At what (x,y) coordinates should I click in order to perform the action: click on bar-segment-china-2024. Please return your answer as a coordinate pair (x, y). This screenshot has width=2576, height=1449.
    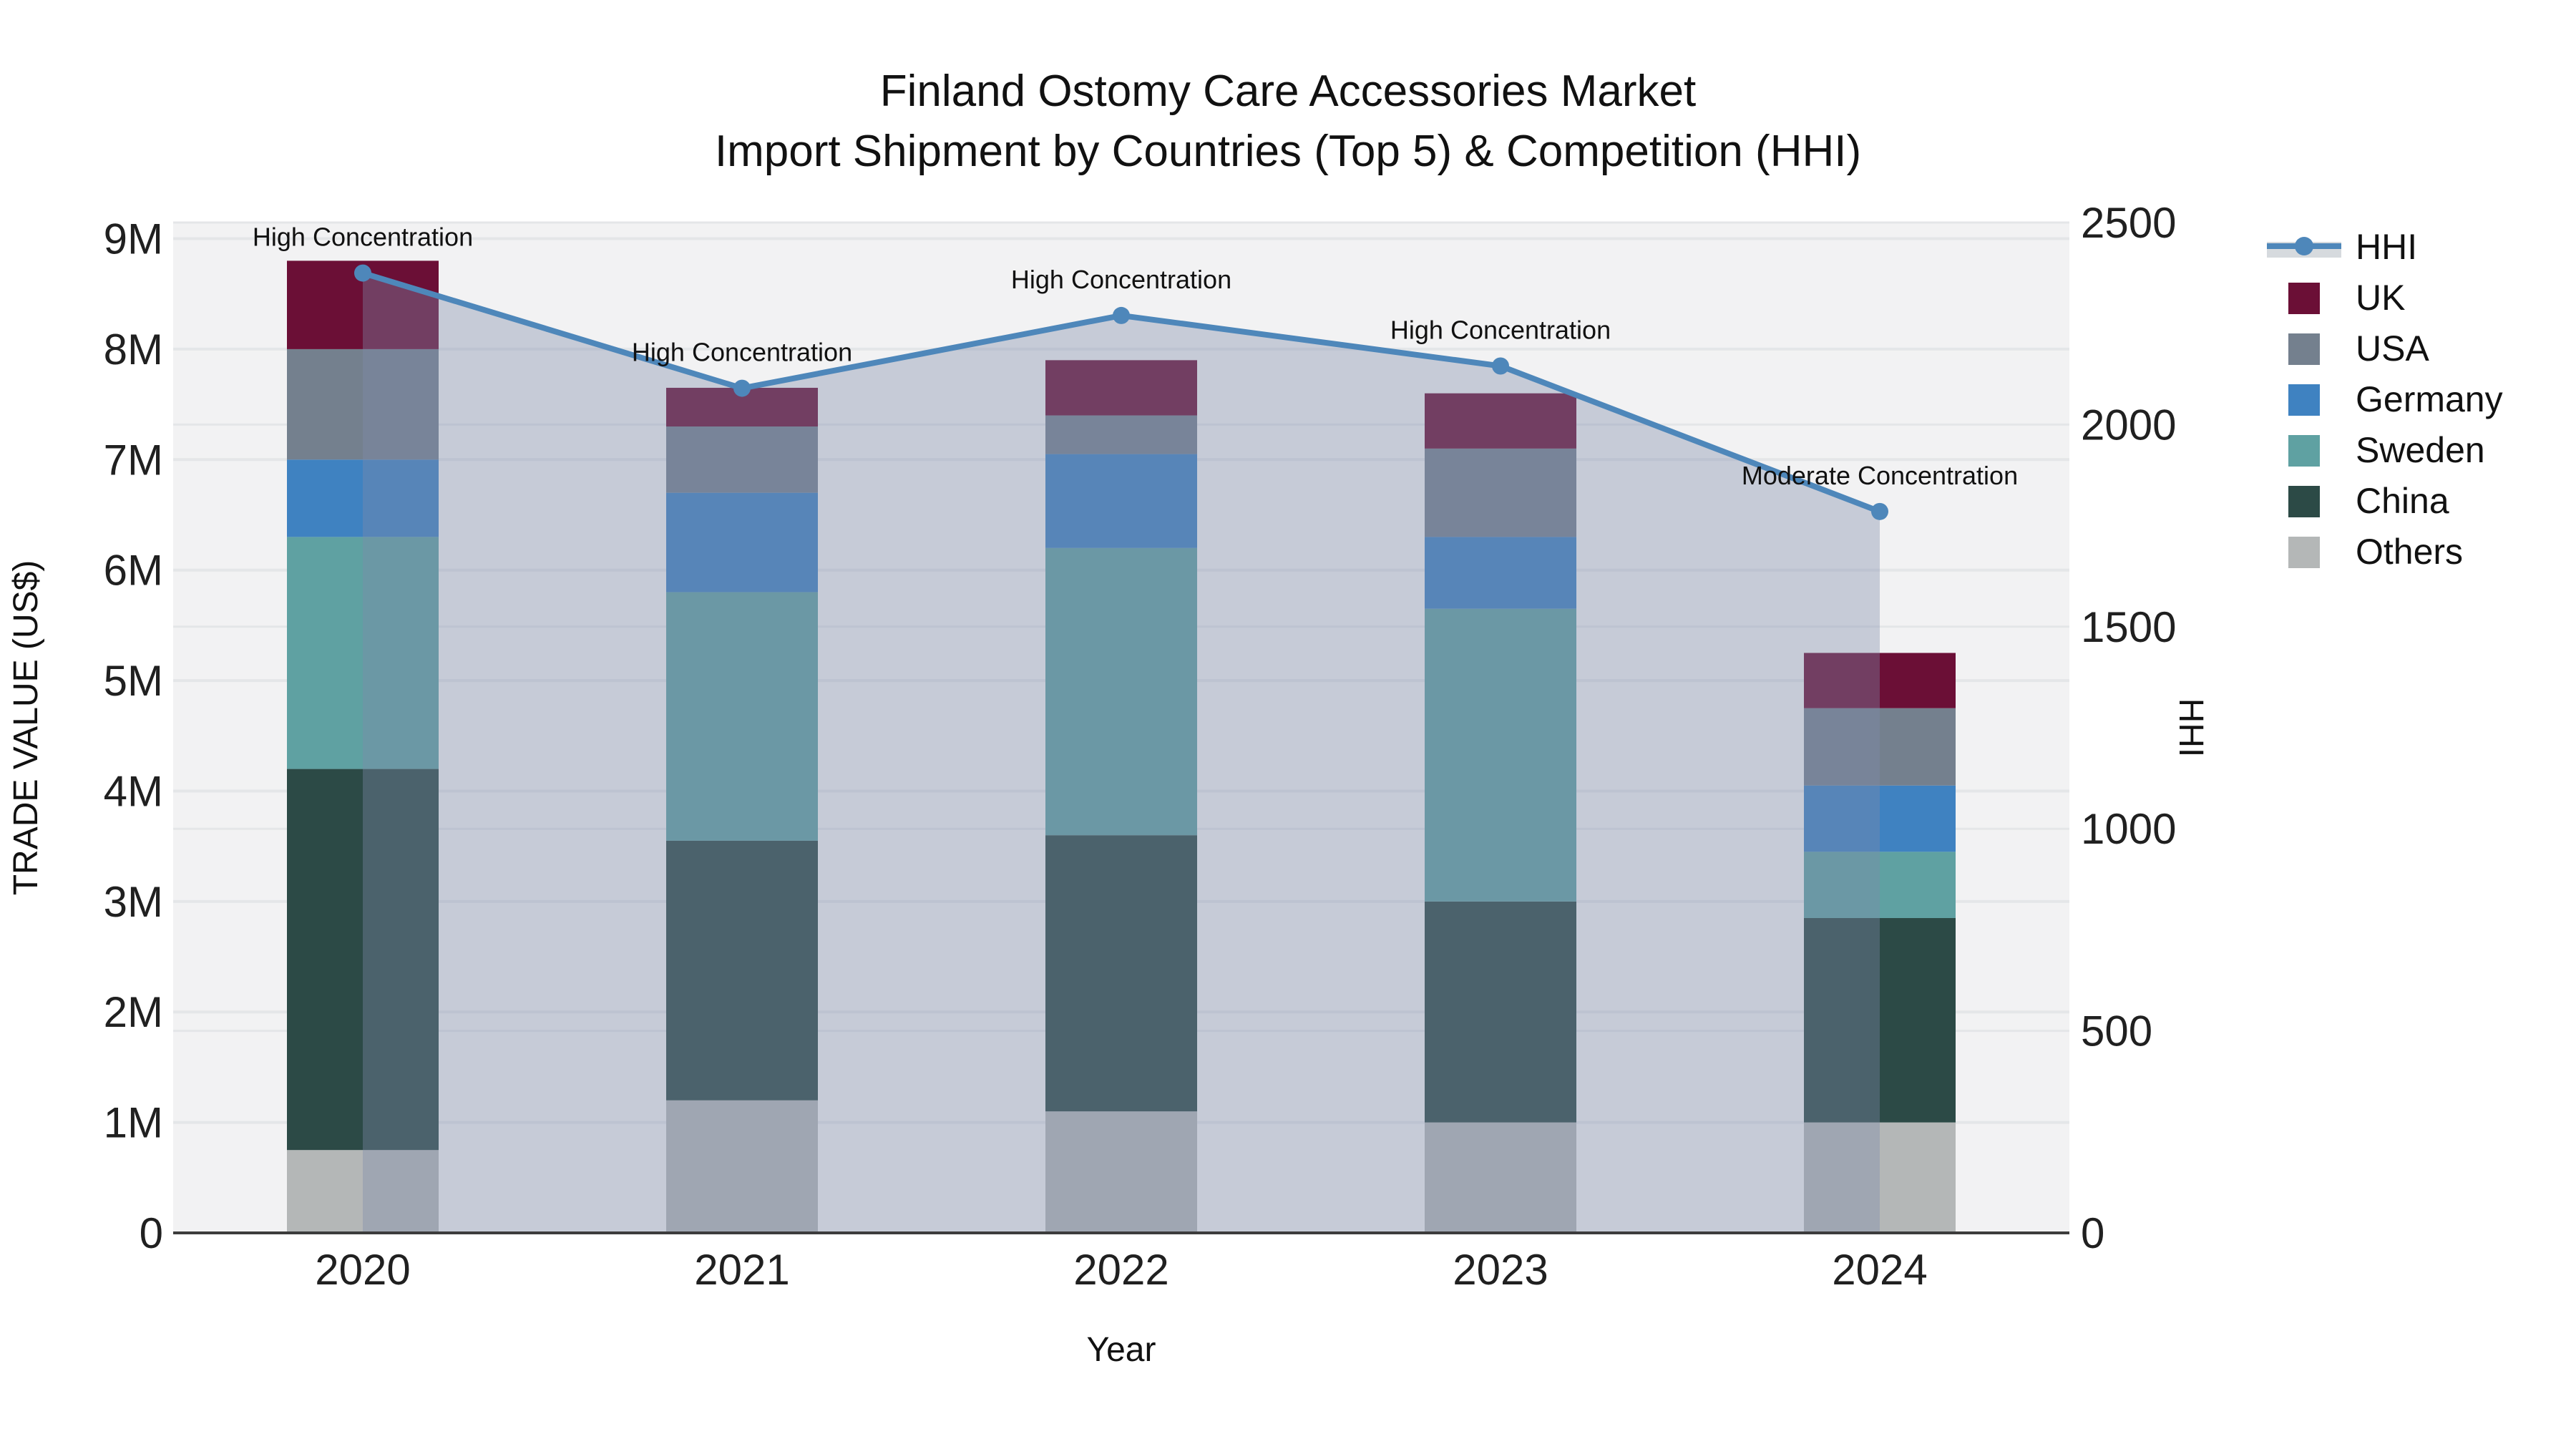
    Looking at the image, I should click on (1880, 1020).